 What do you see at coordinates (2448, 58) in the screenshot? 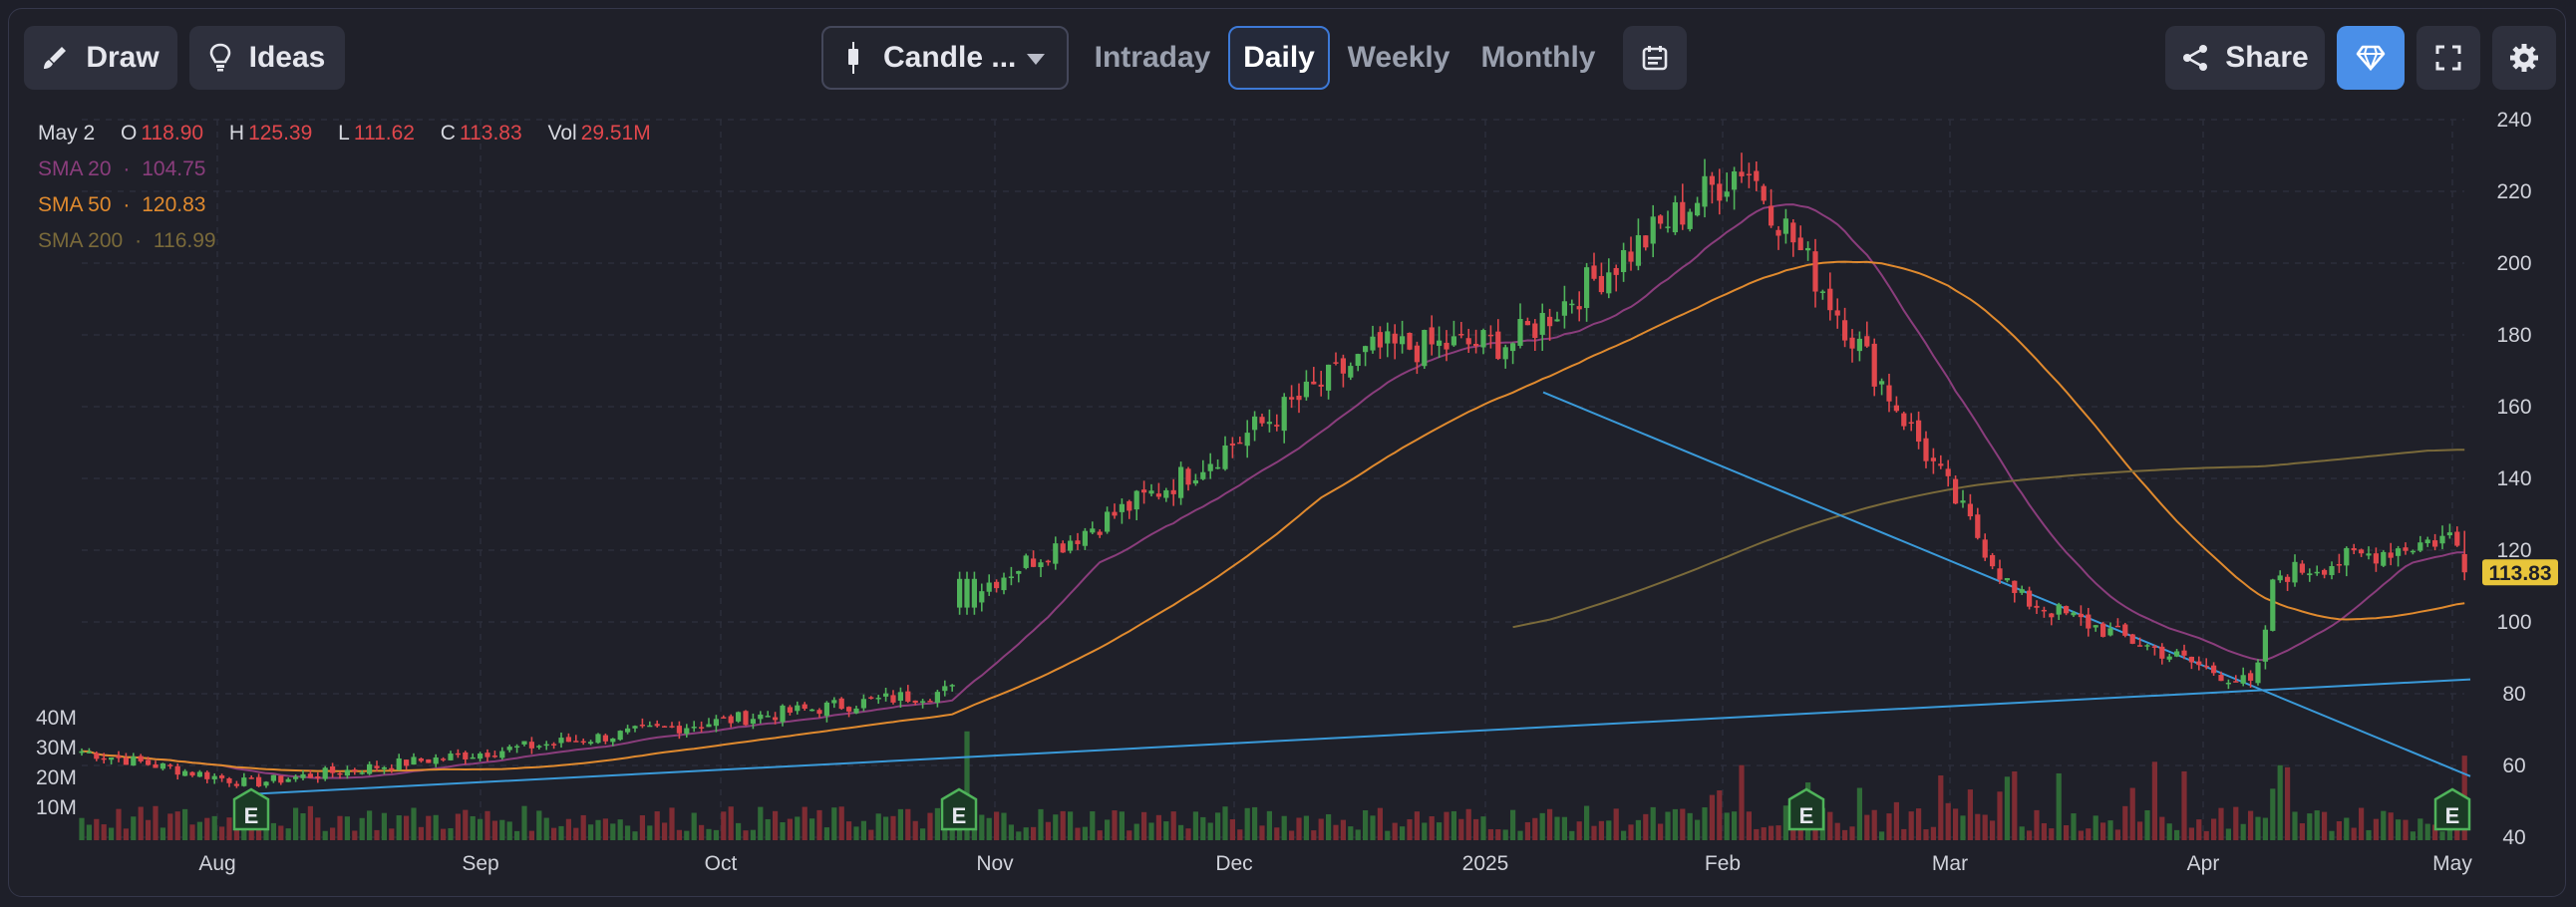
I see `fullscreen-button` at bounding box center [2448, 58].